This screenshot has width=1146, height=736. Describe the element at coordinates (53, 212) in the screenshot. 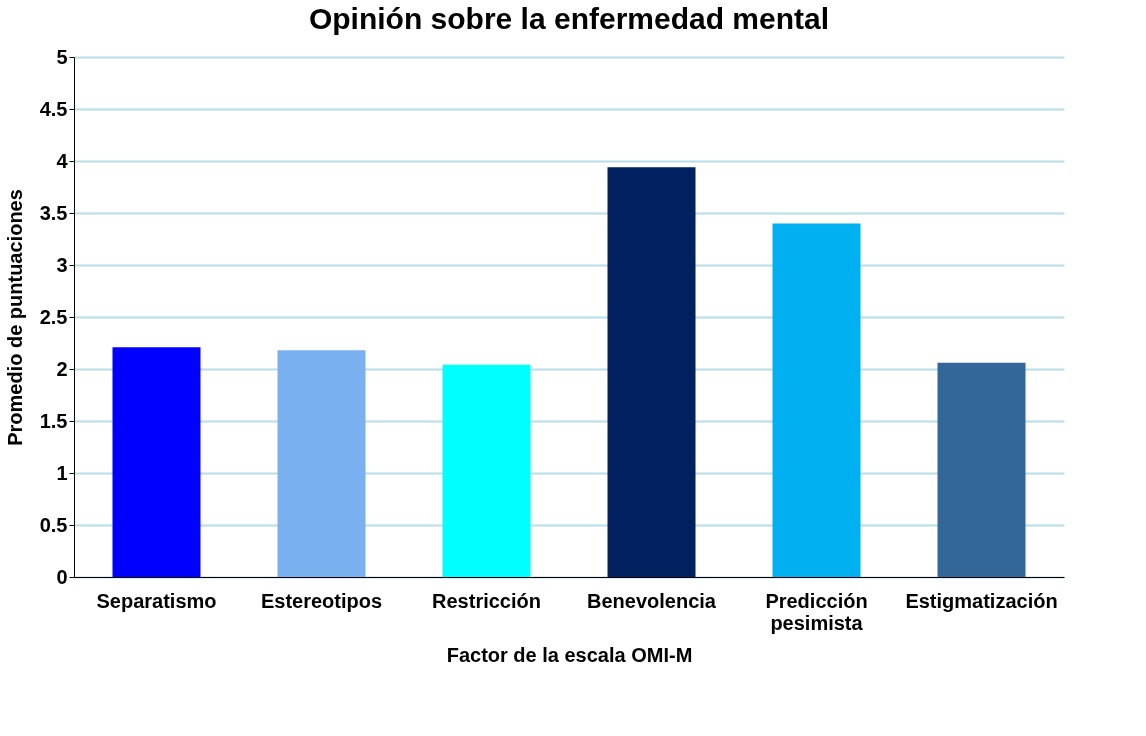

I see `y-tick-label: 3.5` at that location.